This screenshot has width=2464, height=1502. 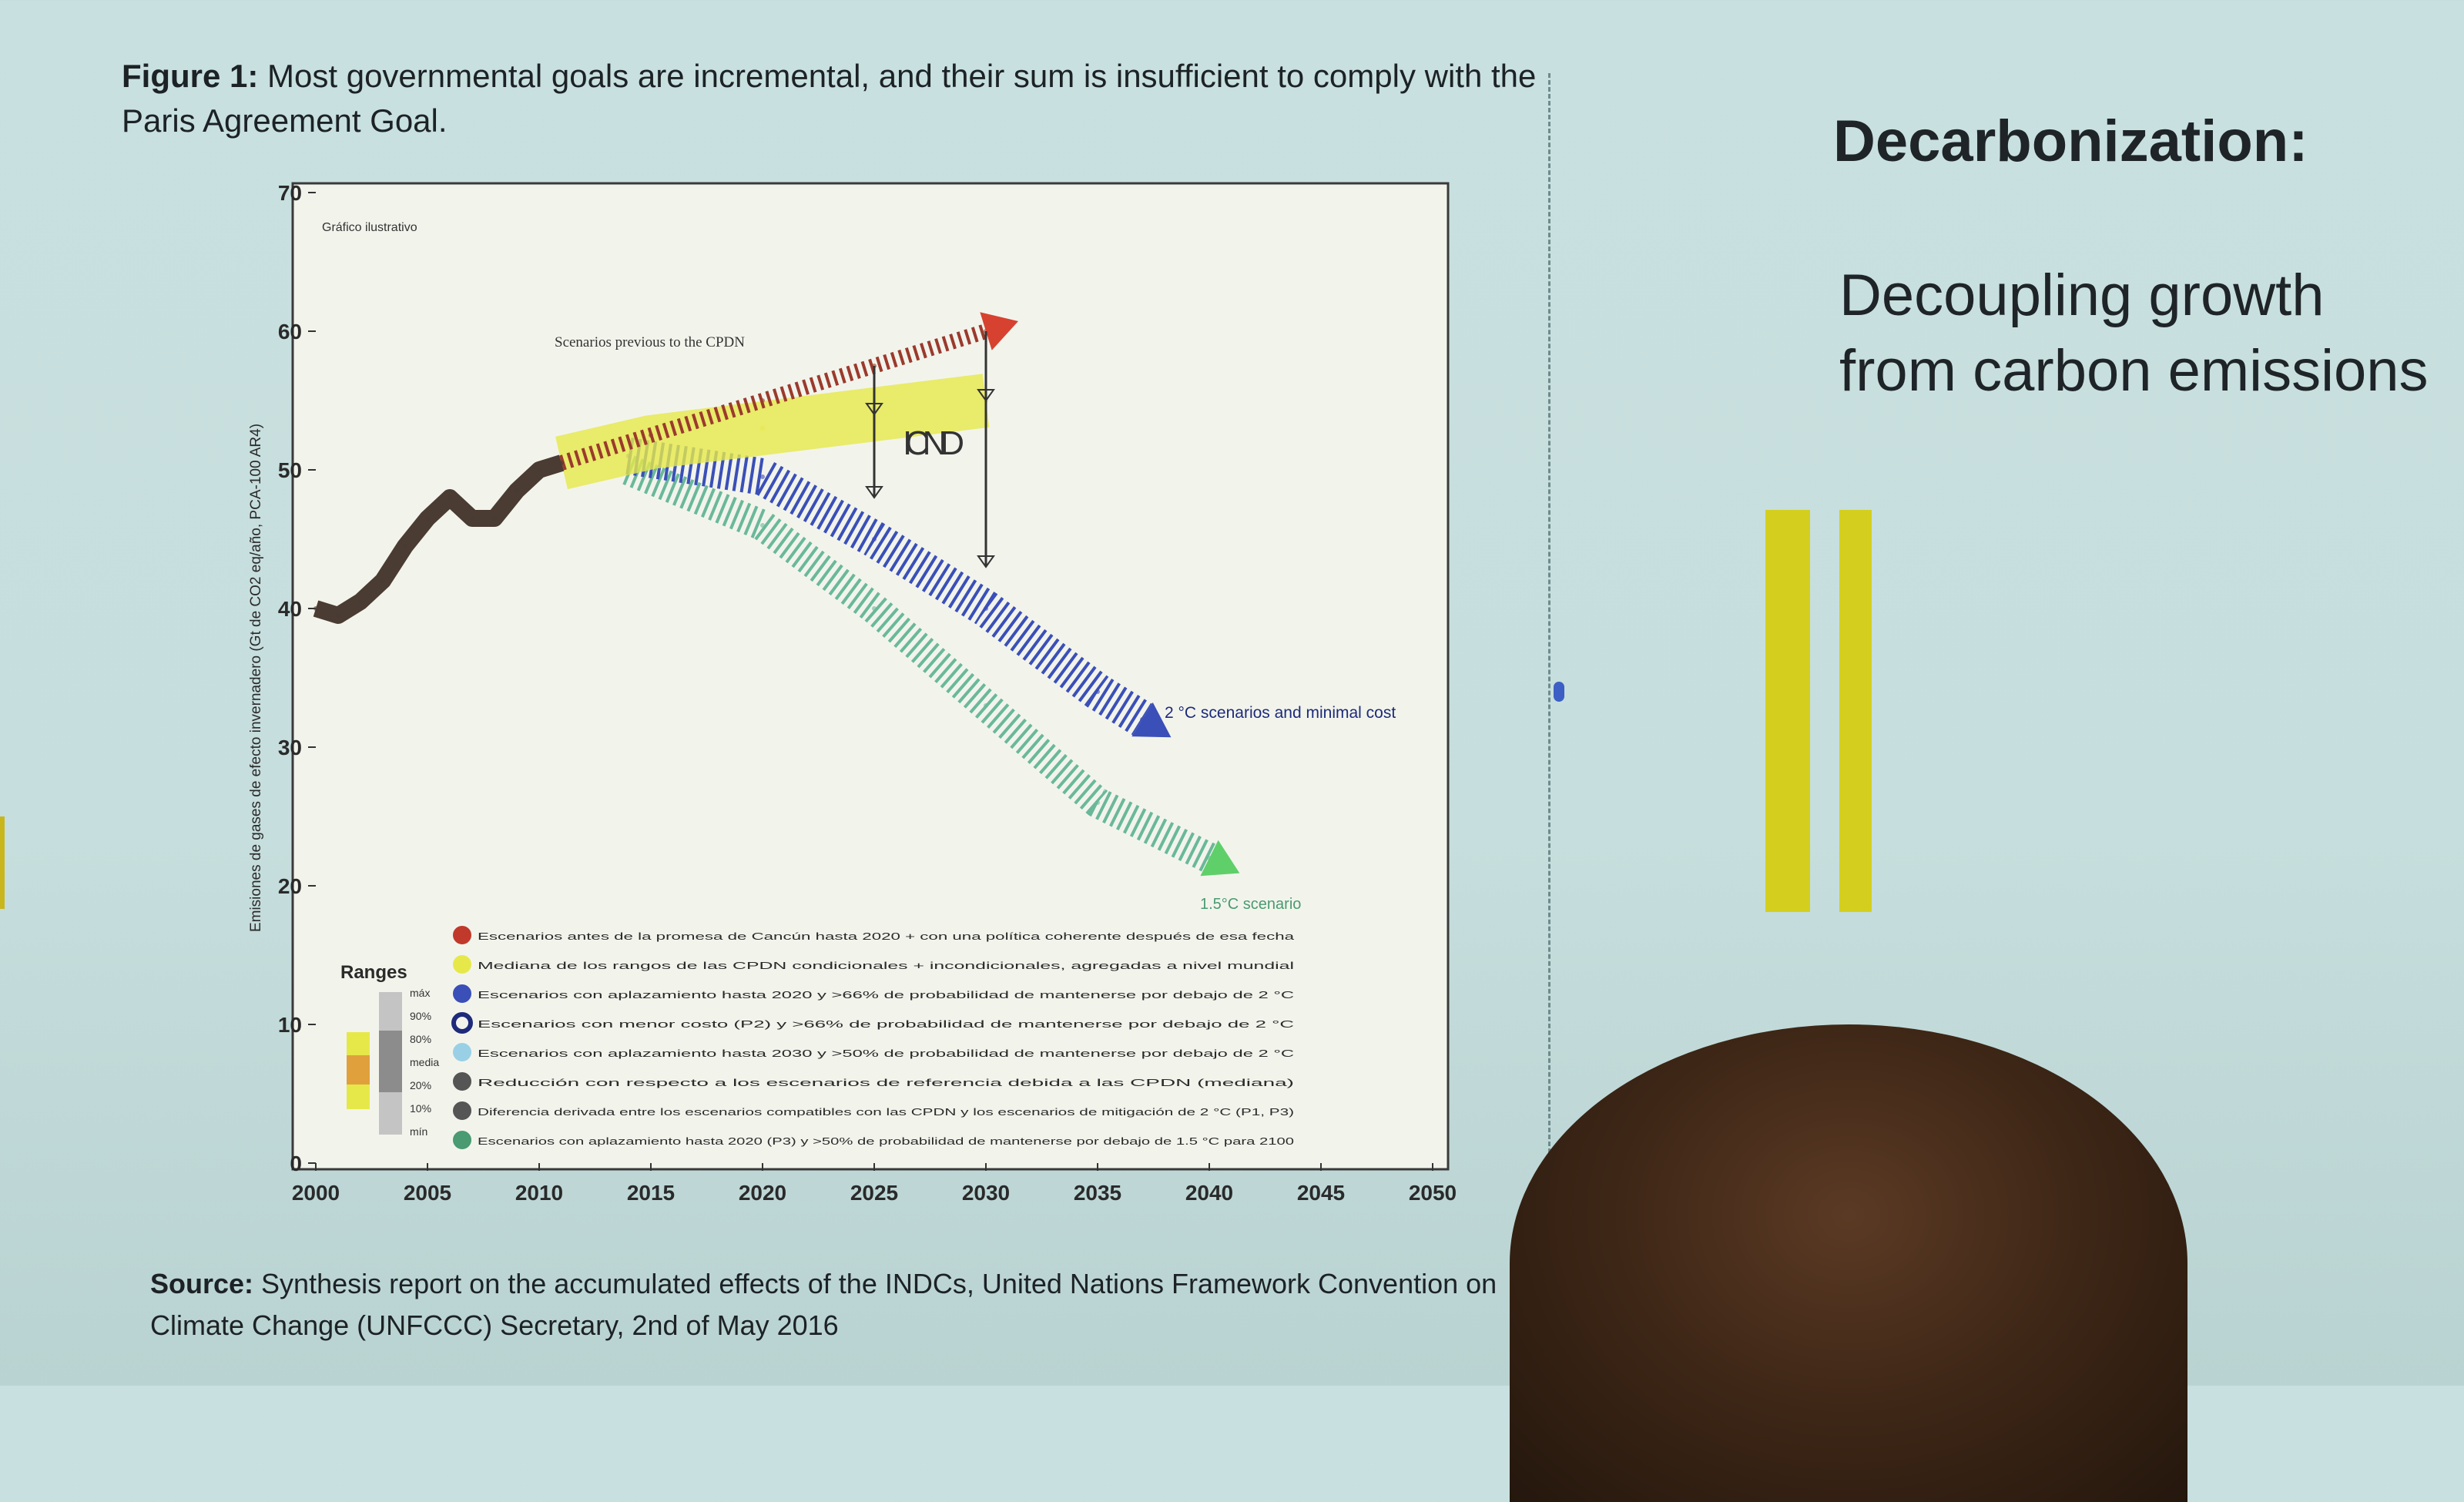 I want to click on ranges-box: Ranges máx 90% 80% media 20% 10% mín, so click(x=389, y=1050).